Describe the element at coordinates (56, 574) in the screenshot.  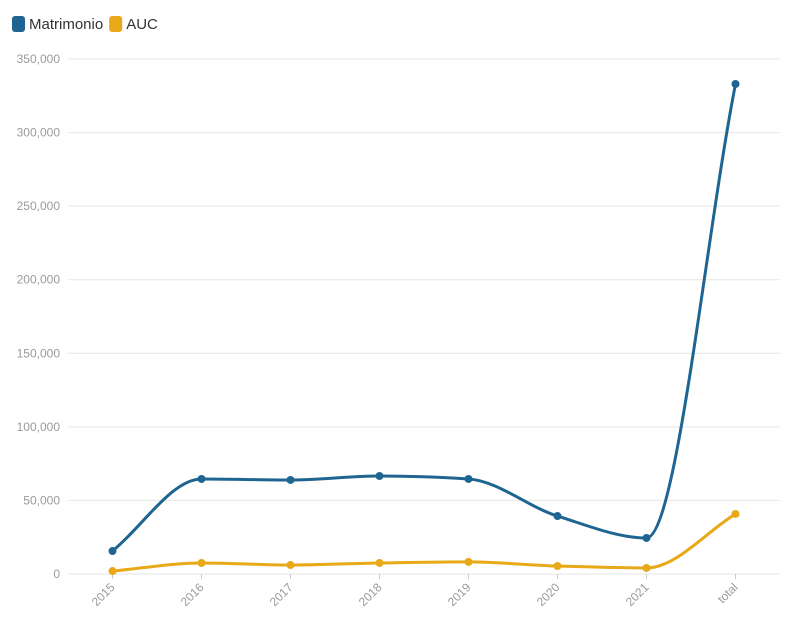
I see `y-tick-label: 0` at that location.